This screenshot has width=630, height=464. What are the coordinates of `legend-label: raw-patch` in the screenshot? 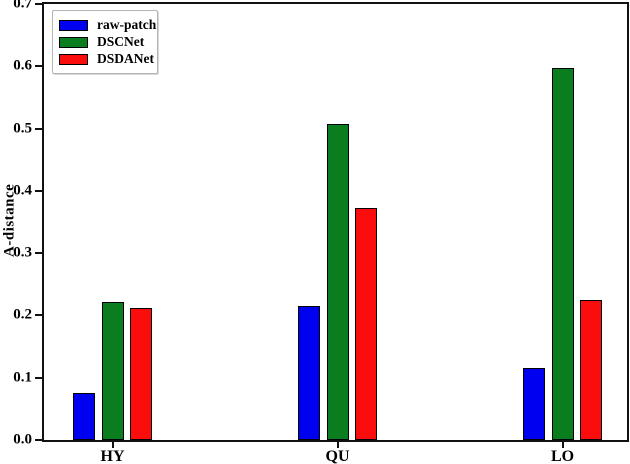 It's located at (127, 25).